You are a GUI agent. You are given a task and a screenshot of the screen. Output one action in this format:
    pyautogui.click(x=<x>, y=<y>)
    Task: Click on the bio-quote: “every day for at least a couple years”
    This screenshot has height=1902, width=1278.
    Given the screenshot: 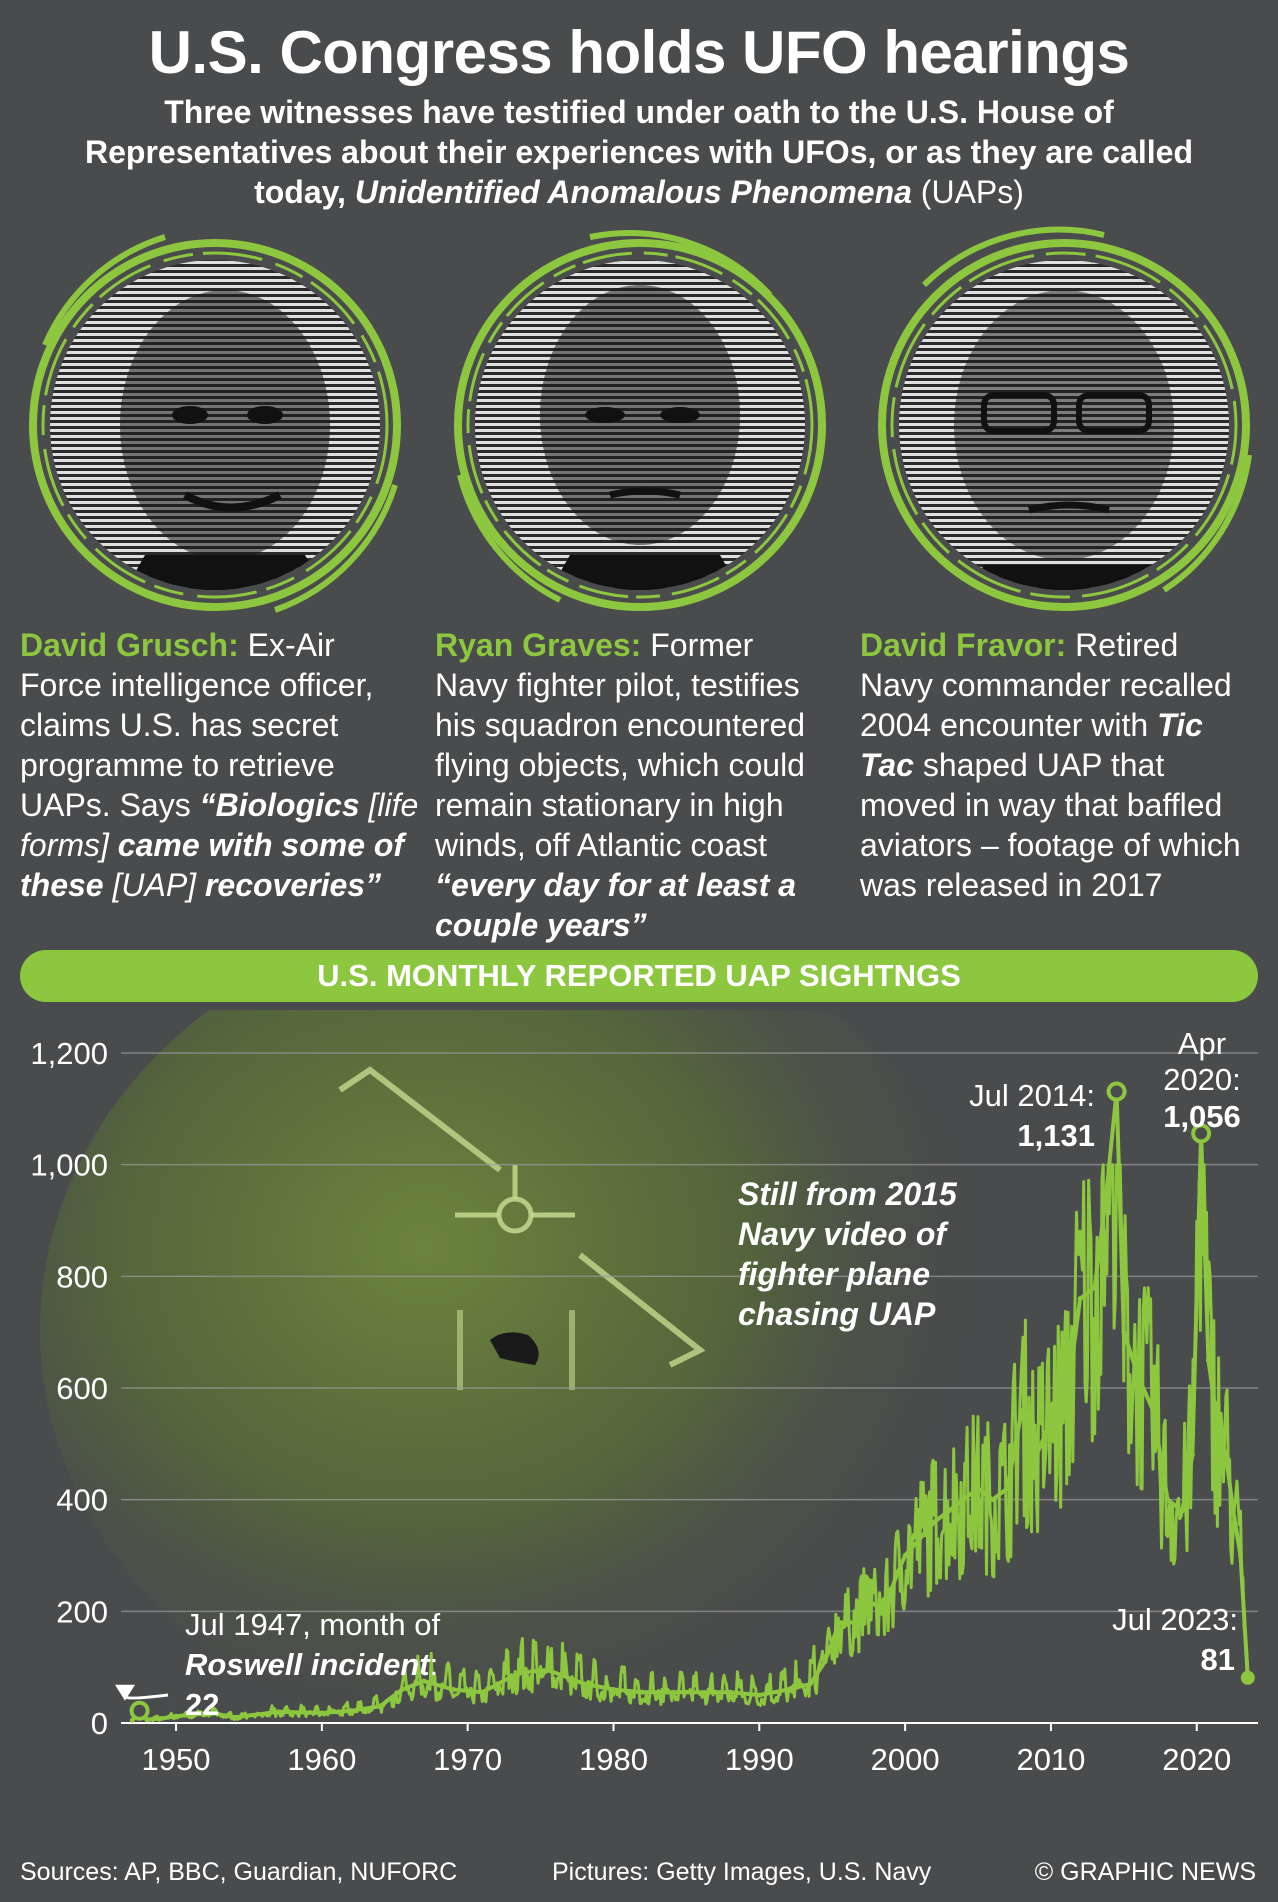 What is the action you would take?
    pyautogui.click(x=616, y=905)
    